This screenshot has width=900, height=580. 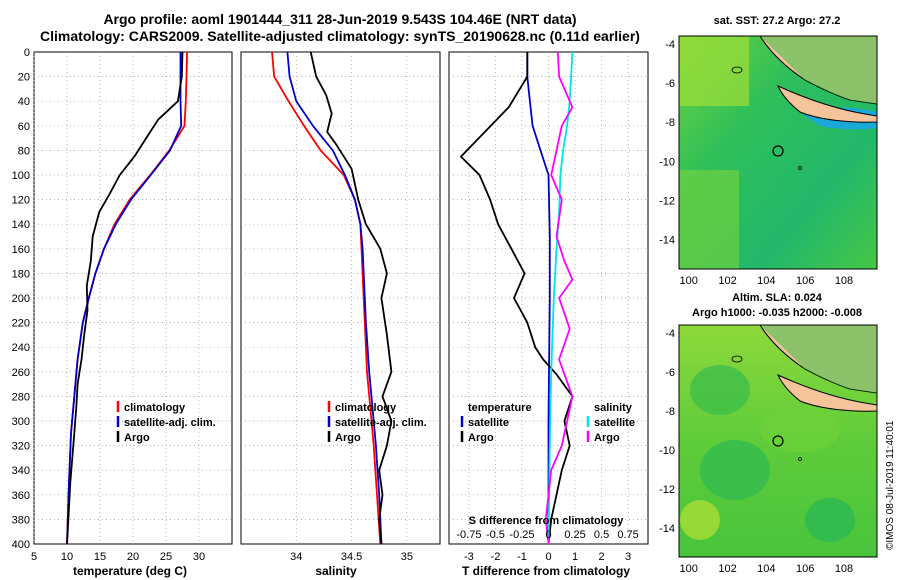 I want to click on depth-tick-label: 320, so click(x=21, y=447).